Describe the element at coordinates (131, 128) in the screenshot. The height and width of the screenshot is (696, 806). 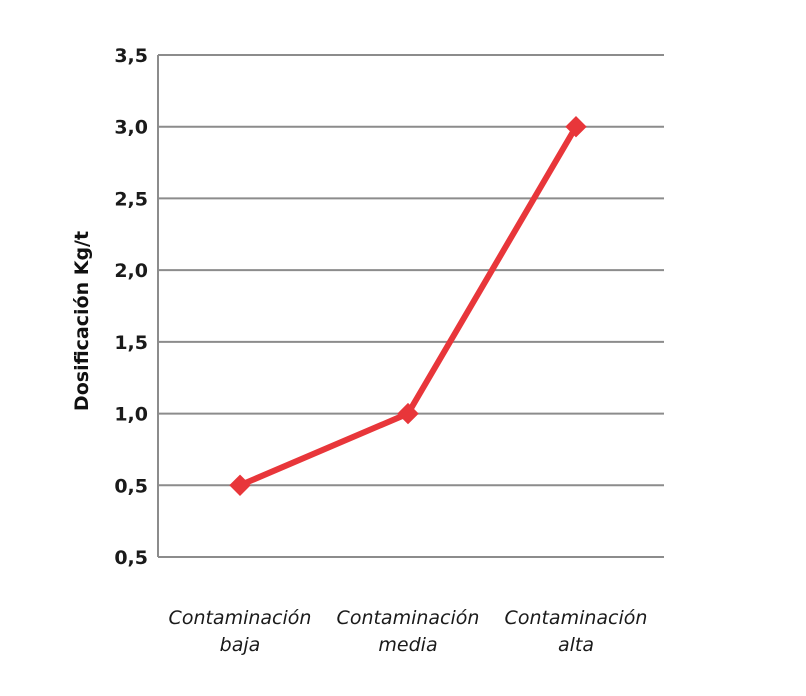
I see `y-tick-label: 3,0` at that location.